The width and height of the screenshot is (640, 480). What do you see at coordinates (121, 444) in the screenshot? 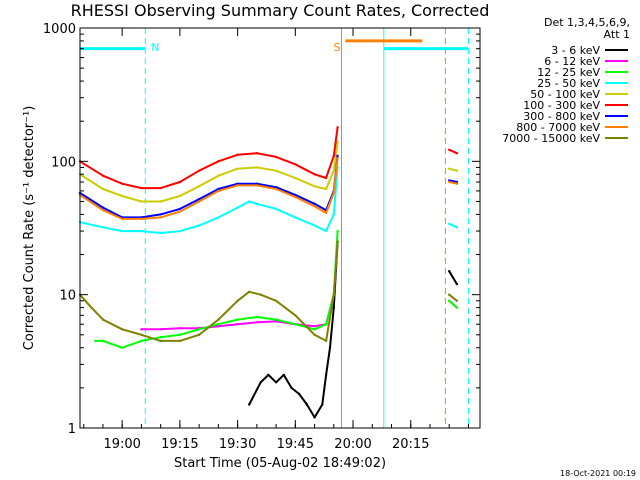
I see `x-tick-label-0: 19:00` at bounding box center [121, 444].